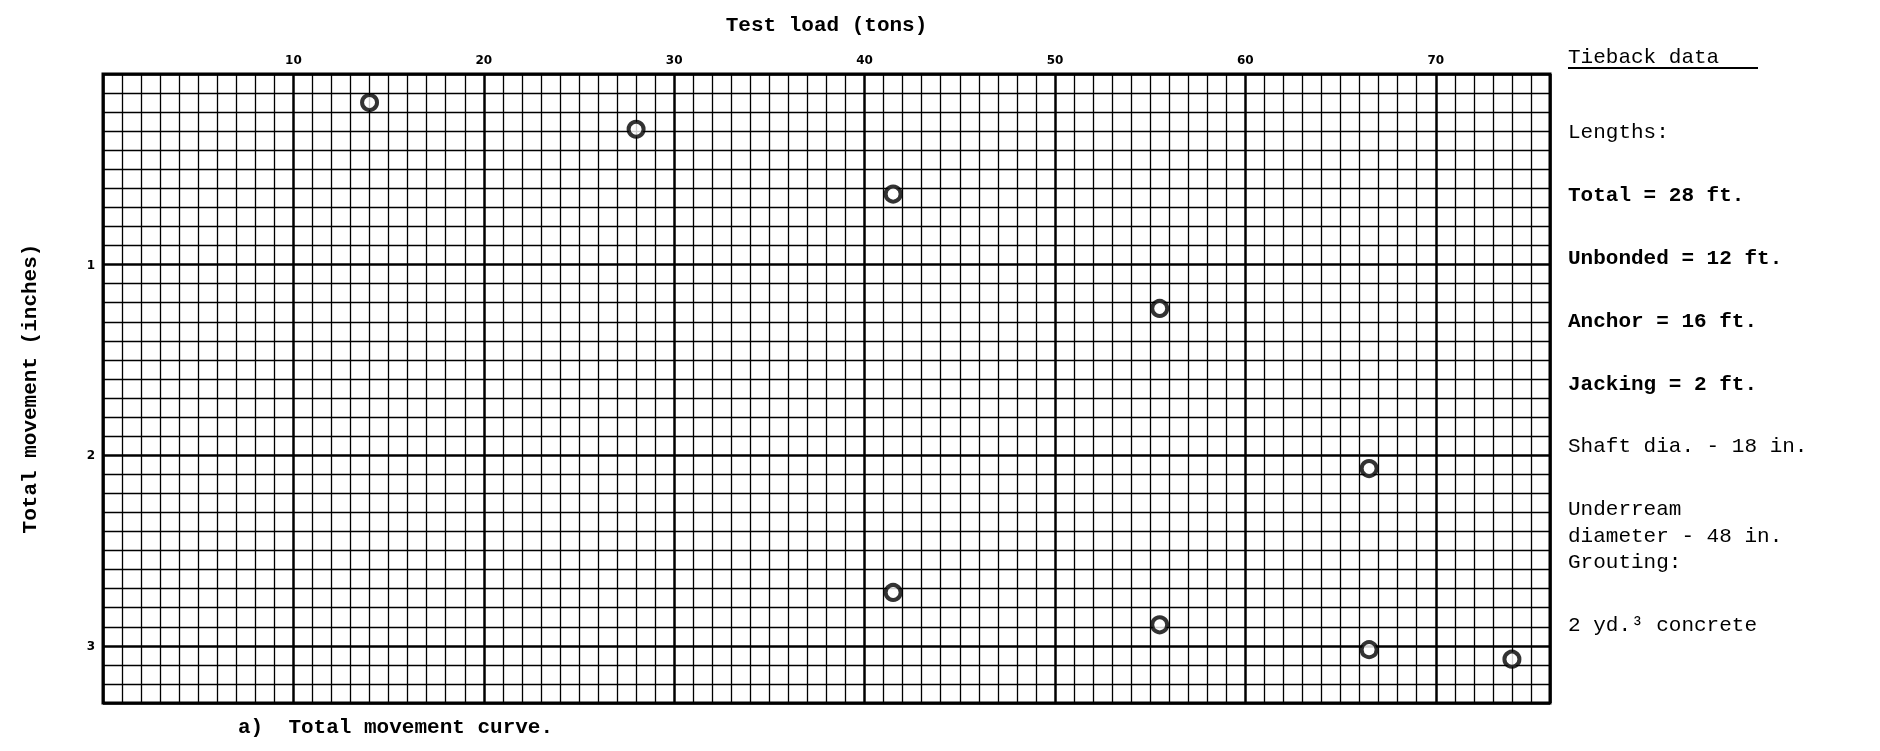 This screenshot has width=1880, height=751. What do you see at coordinates (1436, 60) in the screenshot?
I see `x-tick-label: 70` at bounding box center [1436, 60].